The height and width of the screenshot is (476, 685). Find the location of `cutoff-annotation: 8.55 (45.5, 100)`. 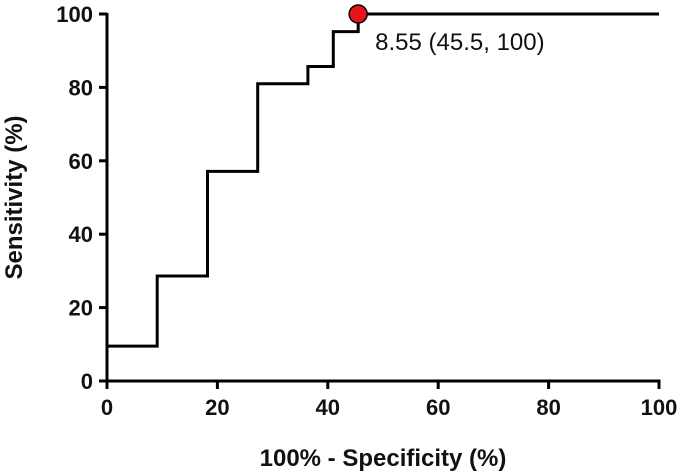

cutoff-annotation: 8.55 (45.5, 100) is located at coordinates (459, 42).